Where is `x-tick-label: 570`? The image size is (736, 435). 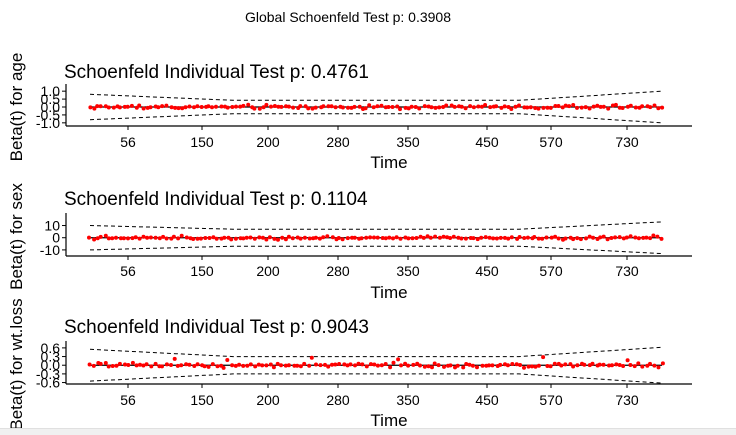
x-tick-label: 570 is located at coordinates (551, 271).